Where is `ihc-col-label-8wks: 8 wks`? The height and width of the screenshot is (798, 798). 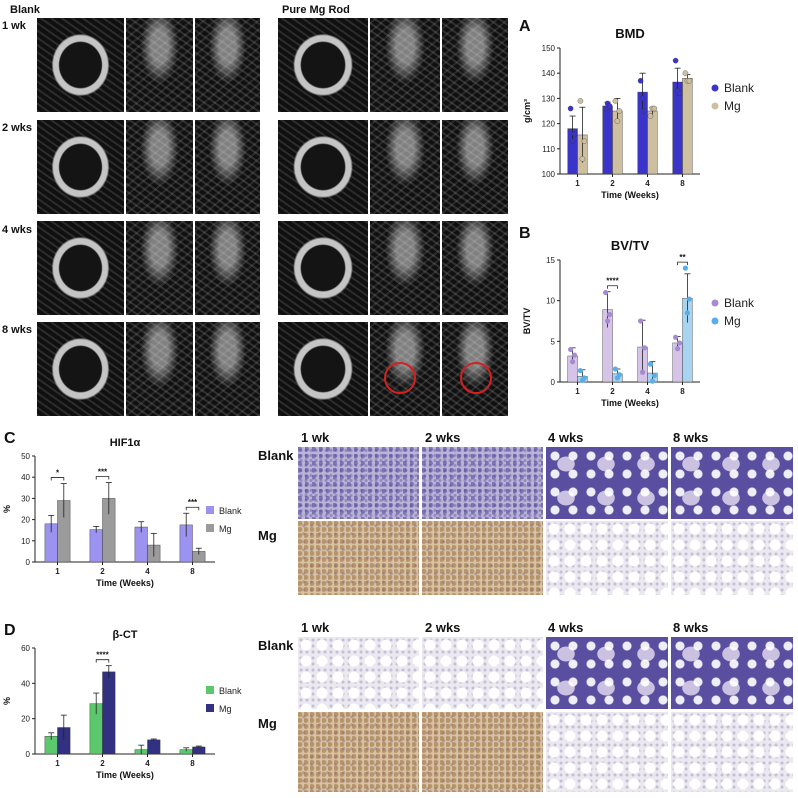
ihc-col-label-8wks: 8 wks is located at coordinates (691, 627).